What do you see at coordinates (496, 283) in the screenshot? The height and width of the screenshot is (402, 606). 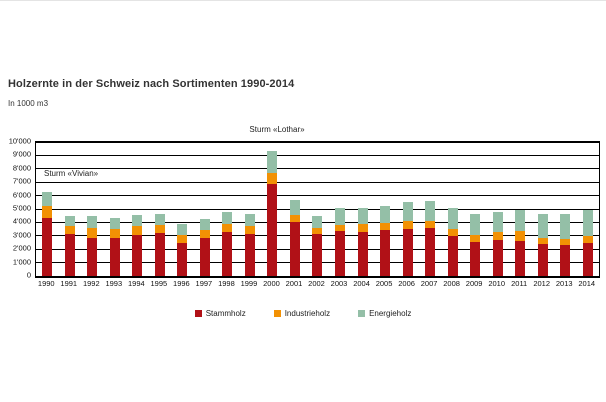 I see `x-axis-label-2010: 2010` at bounding box center [496, 283].